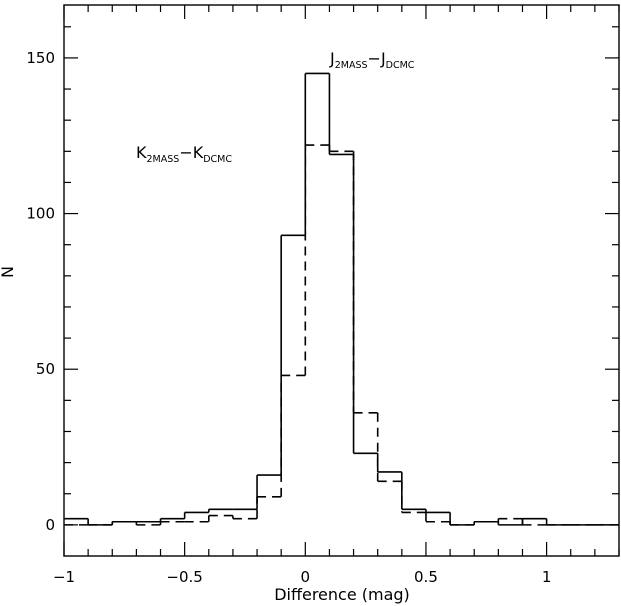 The image size is (621, 606). I want to click on x-tick-label: 1, so click(547, 577).